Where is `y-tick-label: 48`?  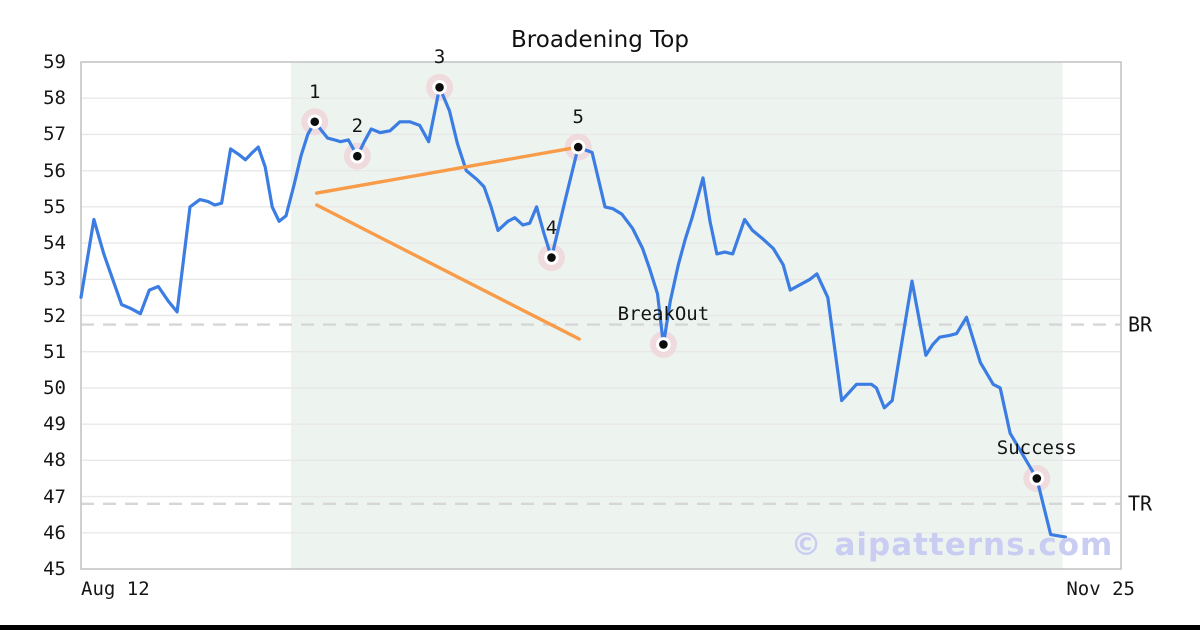 y-tick-label: 48 is located at coordinates (54, 460).